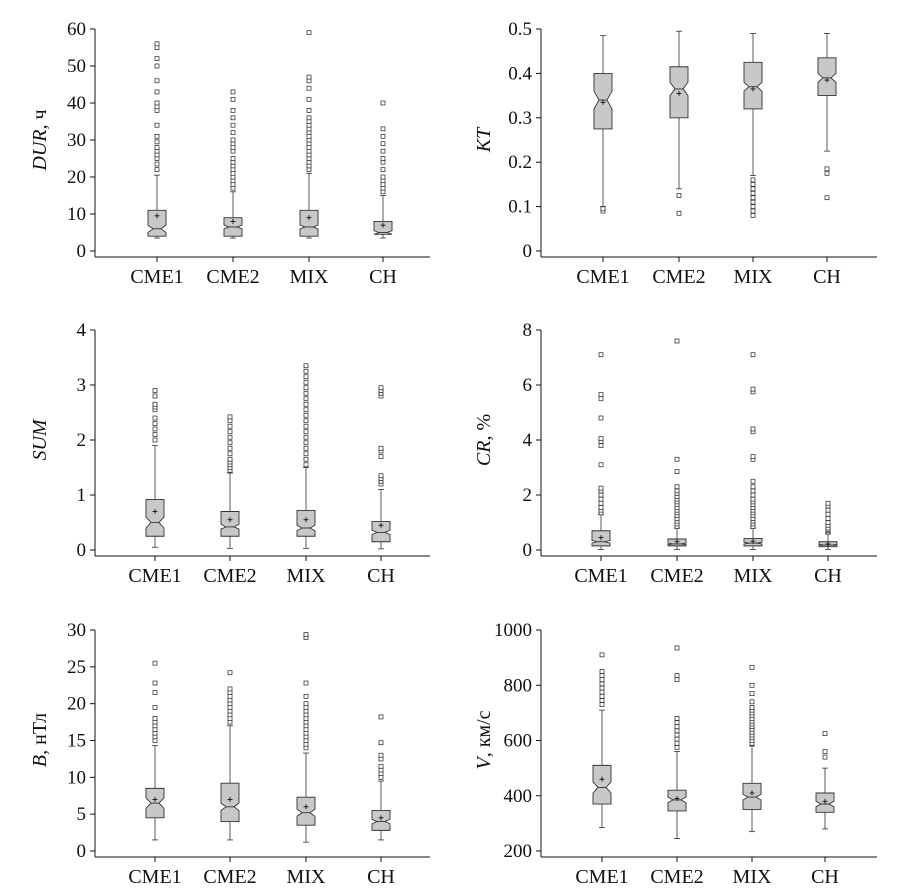  What do you see at coordinates (706, 743) in the screenshot?
I see `axes` at bounding box center [706, 743].